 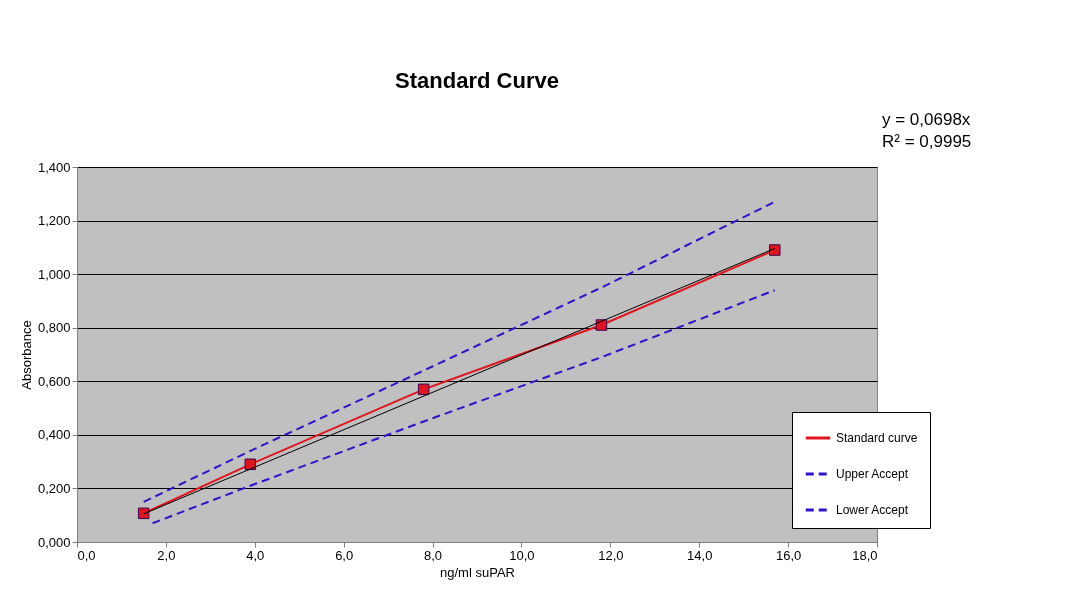 I want to click on y-tick-label: 0,400, so click(x=54, y=435).